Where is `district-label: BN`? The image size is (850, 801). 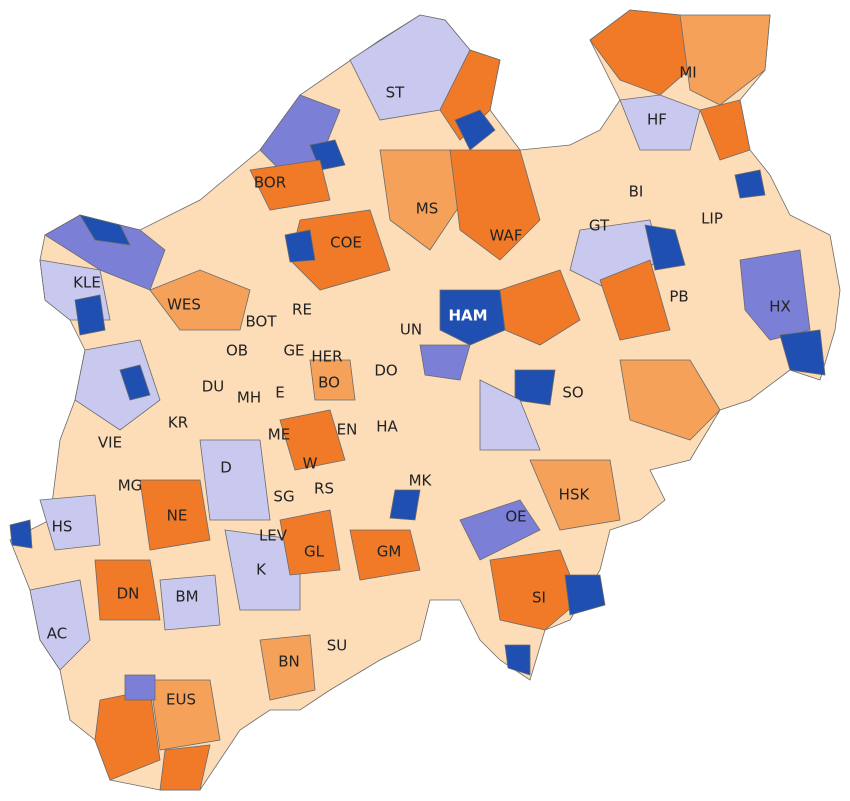
district-label: BN is located at coordinates (289, 662).